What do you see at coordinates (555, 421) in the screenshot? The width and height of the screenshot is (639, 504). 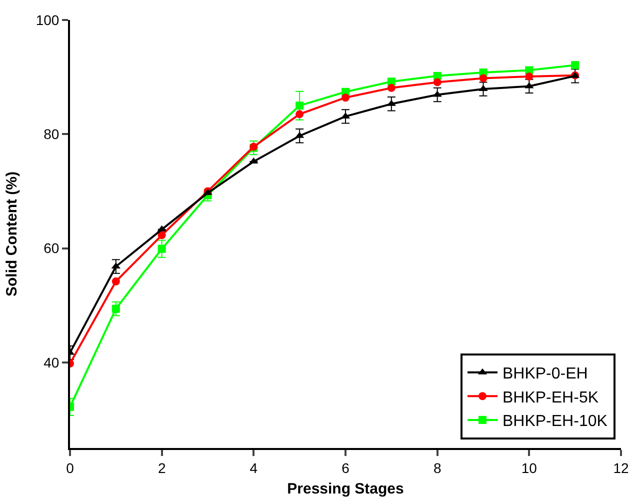 I see `legend-label: BHKP-EH-10K` at bounding box center [555, 421].